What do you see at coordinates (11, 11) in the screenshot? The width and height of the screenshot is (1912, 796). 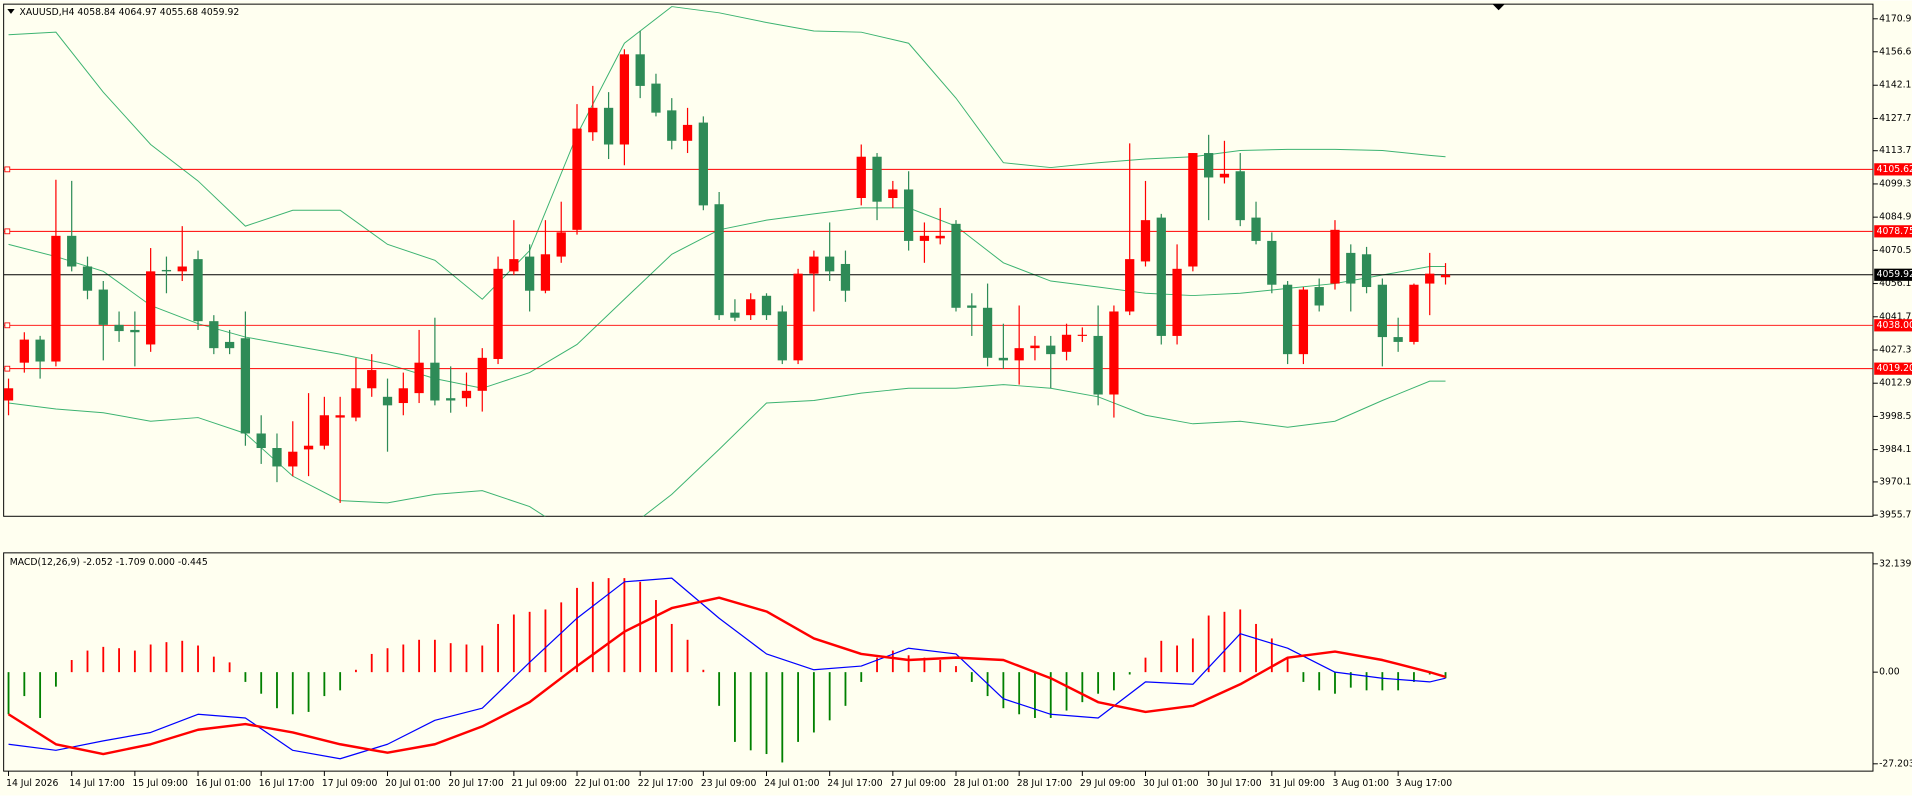 I see `menu-arrow` at bounding box center [11, 11].